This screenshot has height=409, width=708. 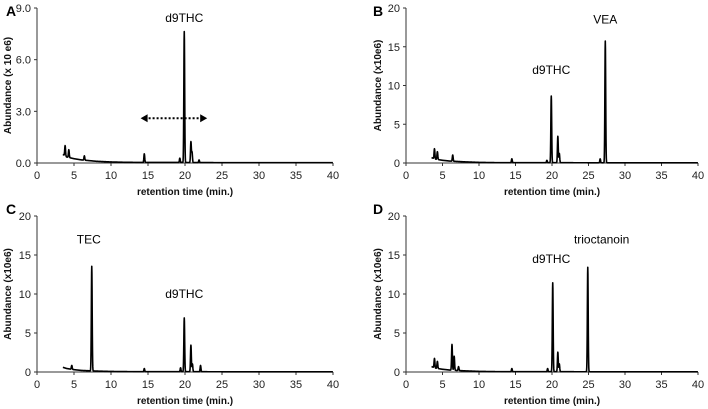 I want to click on y-axis-title: Abundance (x 10 e6), so click(x=8, y=85).